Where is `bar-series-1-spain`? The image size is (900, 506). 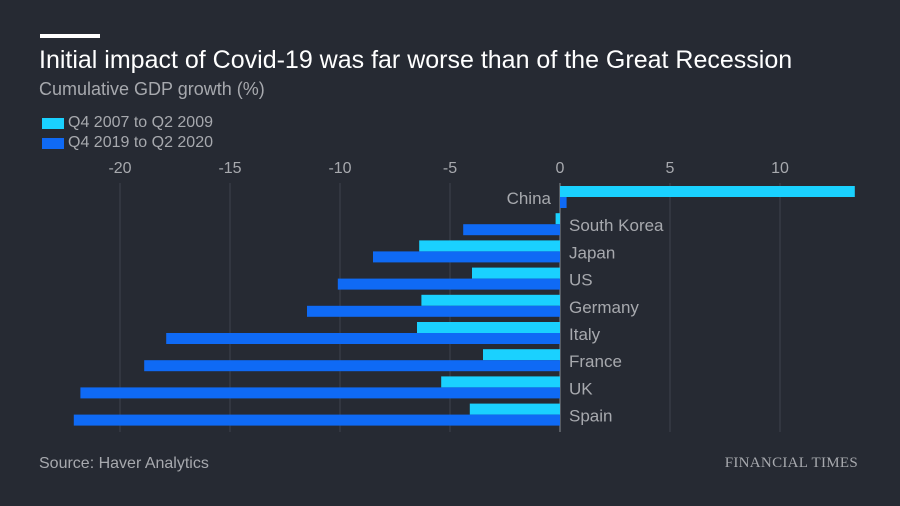
bar-series-1-spain is located at coordinates (514, 409).